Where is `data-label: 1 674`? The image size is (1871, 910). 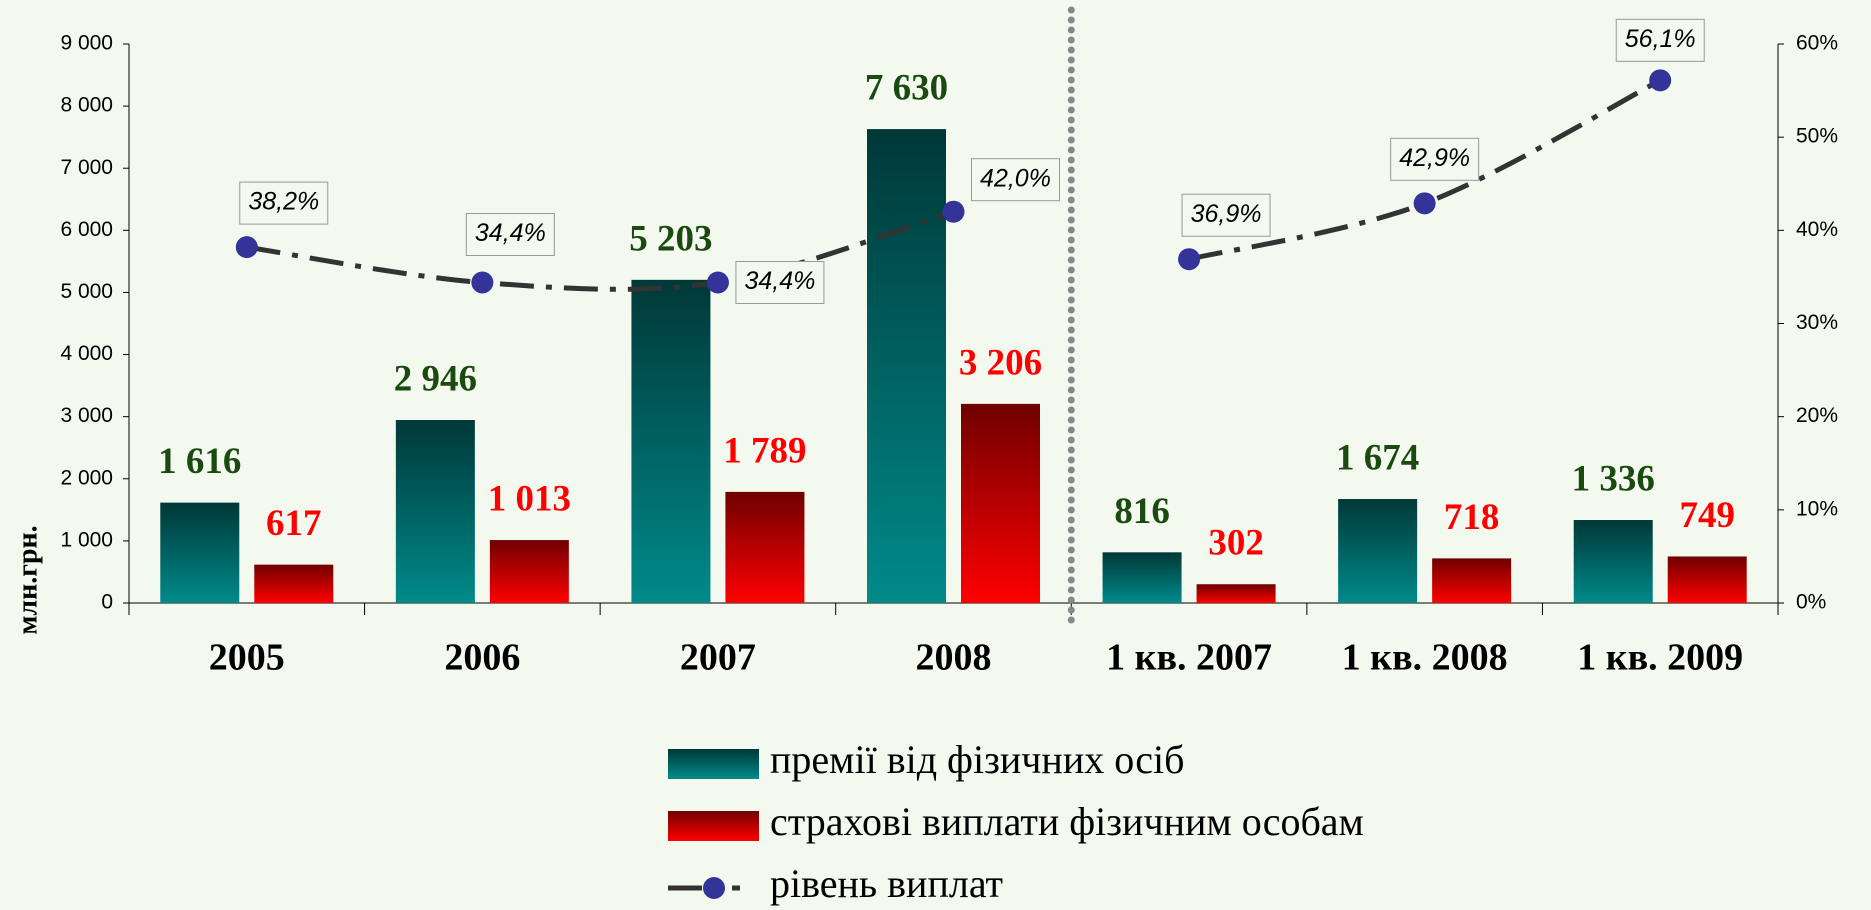 data-label: 1 674 is located at coordinates (1377, 458).